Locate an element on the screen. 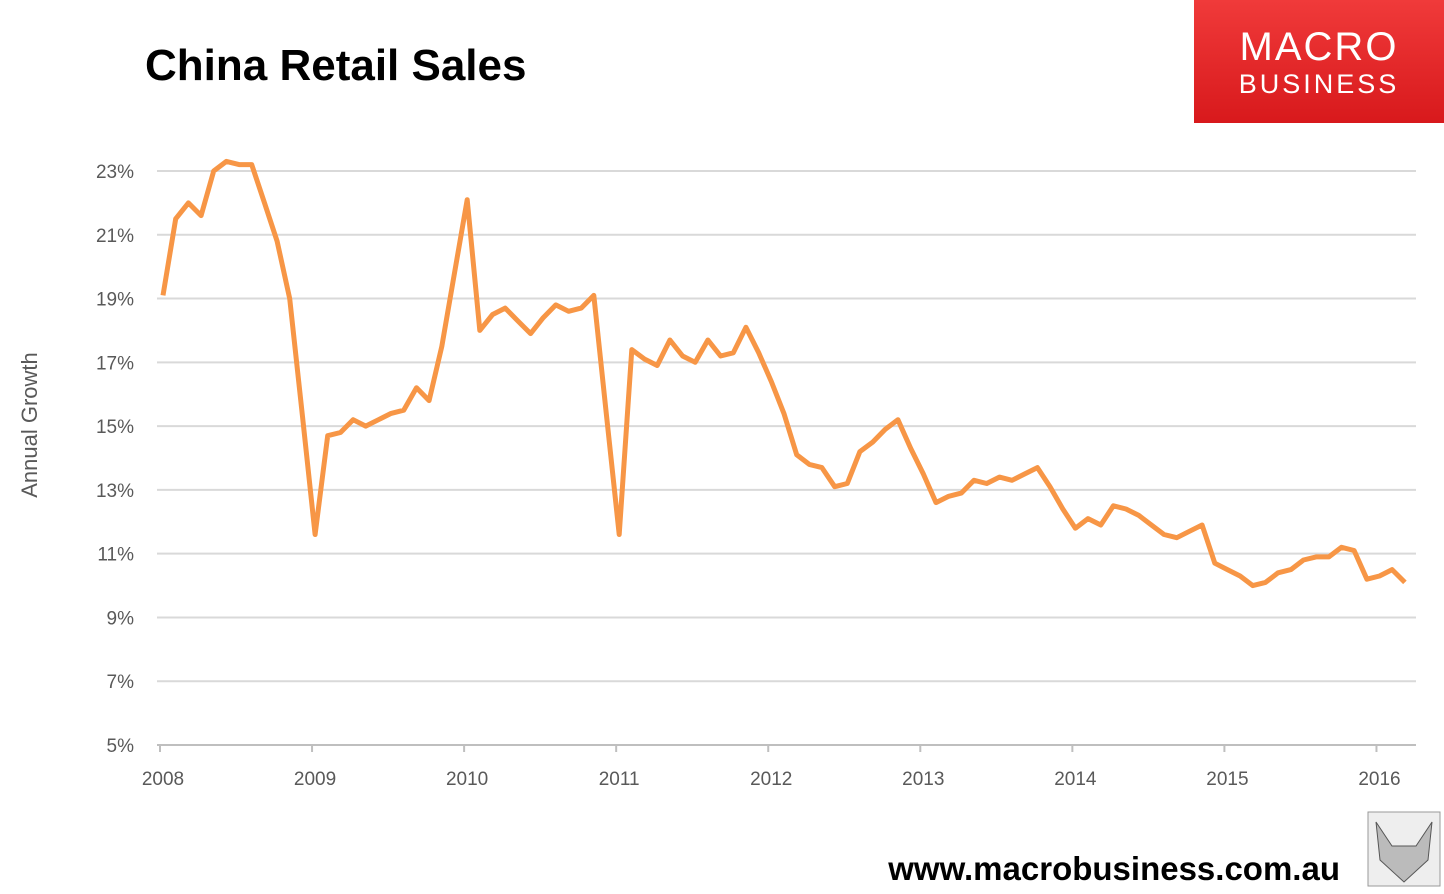 This screenshot has width=1444, height=894. y-tick-label: 15% is located at coordinates (115, 427).